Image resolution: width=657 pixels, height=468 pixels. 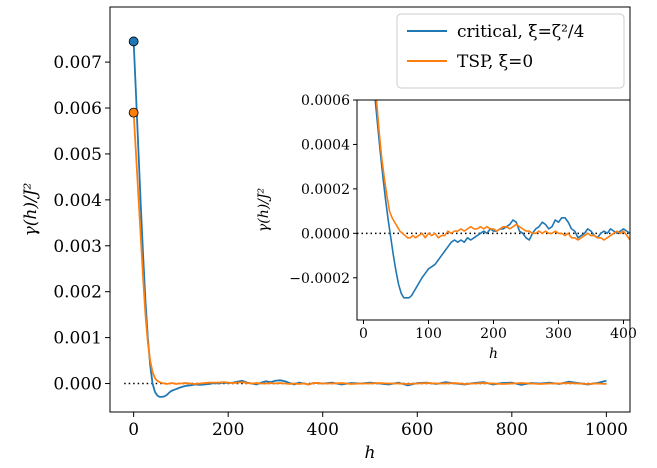 I want to click on y-tick-label: 0.006, so click(x=77, y=109).